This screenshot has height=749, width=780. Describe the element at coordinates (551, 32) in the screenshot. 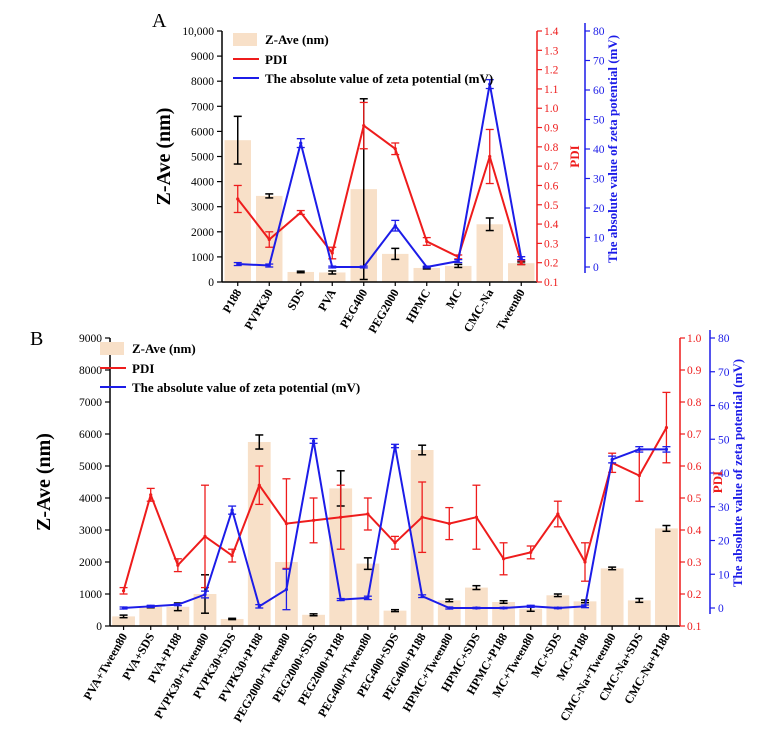

I see `pdi-tick-label: 1.4` at that location.